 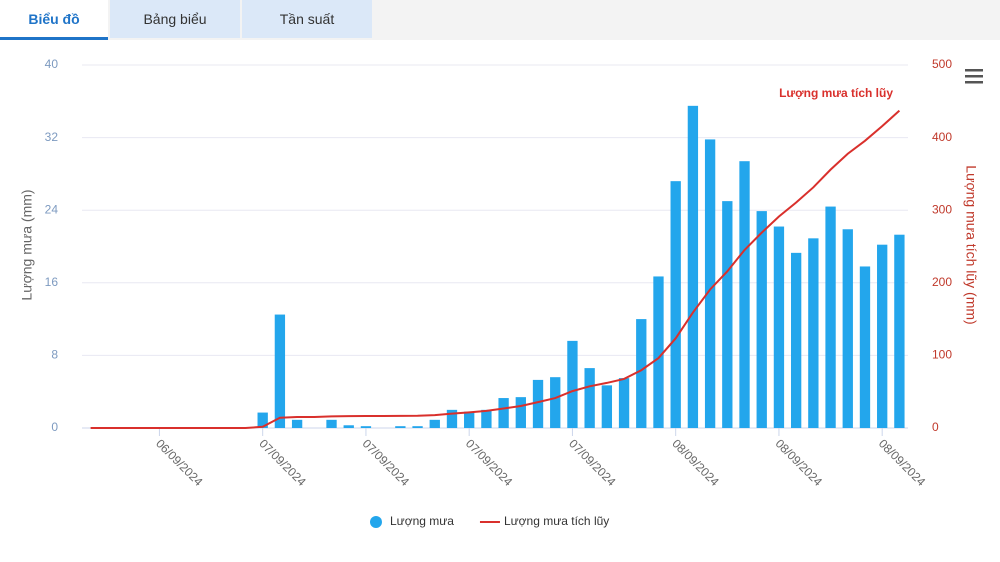 I want to click on y-tick-label: 40, so click(x=52, y=64).